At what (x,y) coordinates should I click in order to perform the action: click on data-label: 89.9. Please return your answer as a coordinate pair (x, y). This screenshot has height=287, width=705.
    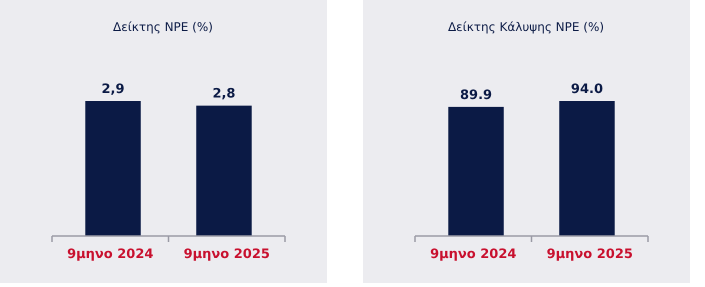
    Looking at the image, I should click on (476, 95).